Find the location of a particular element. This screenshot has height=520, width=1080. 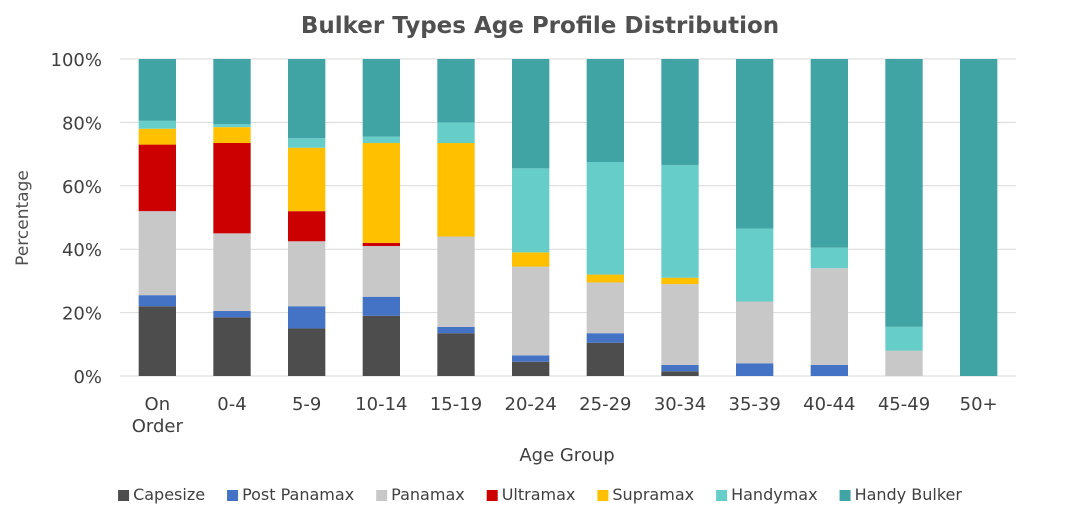

legend-label: Panamax is located at coordinates (428, 494).